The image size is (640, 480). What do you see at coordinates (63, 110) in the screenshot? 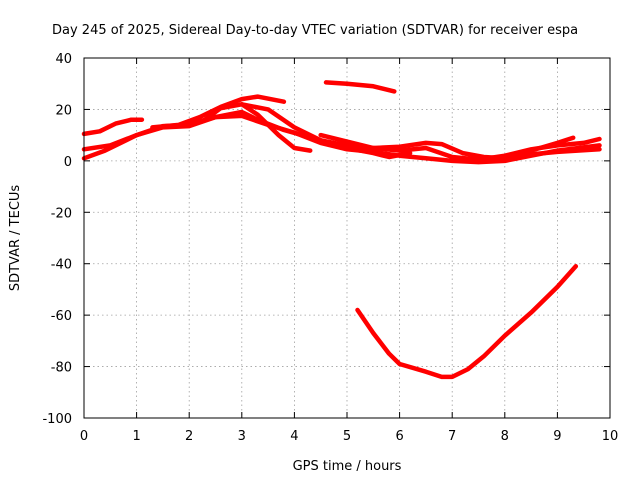
I see `y-tick-label: 20` at bounding box center [63, 110].